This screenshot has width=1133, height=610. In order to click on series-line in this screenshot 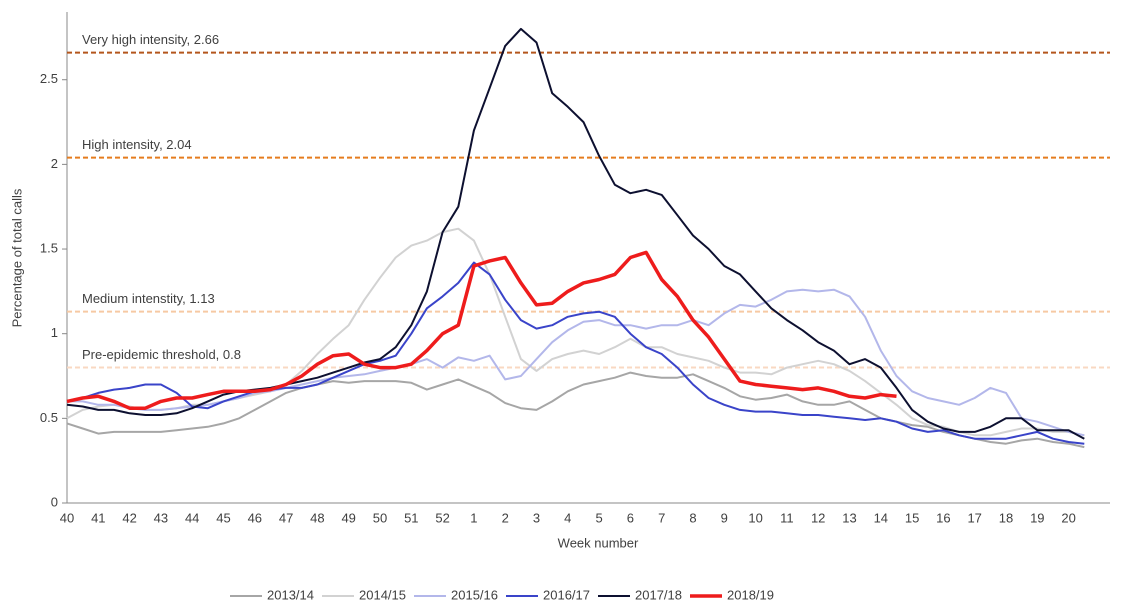, I will do `click(575, 410)`.